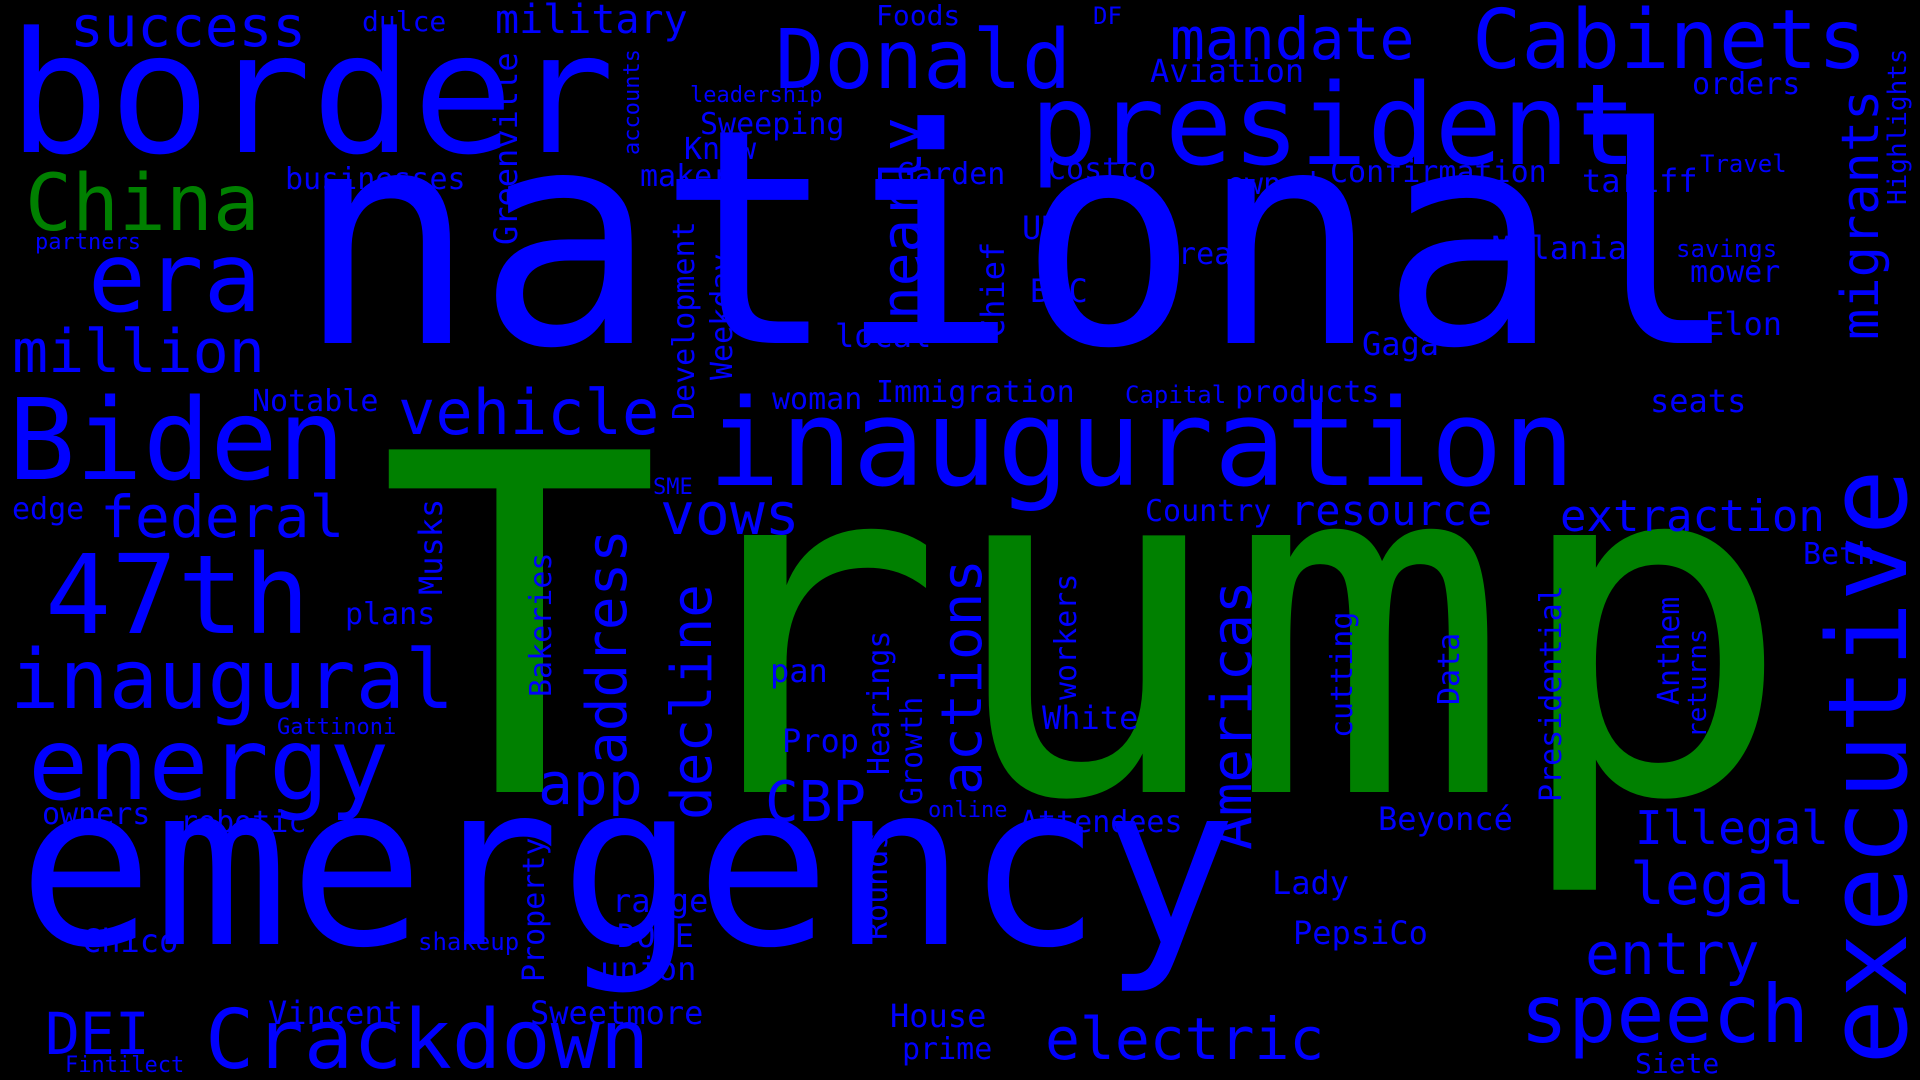  Describe the element at coordinates (1717, 884) in the screenshot. I see `word-legal: legal` at that location.